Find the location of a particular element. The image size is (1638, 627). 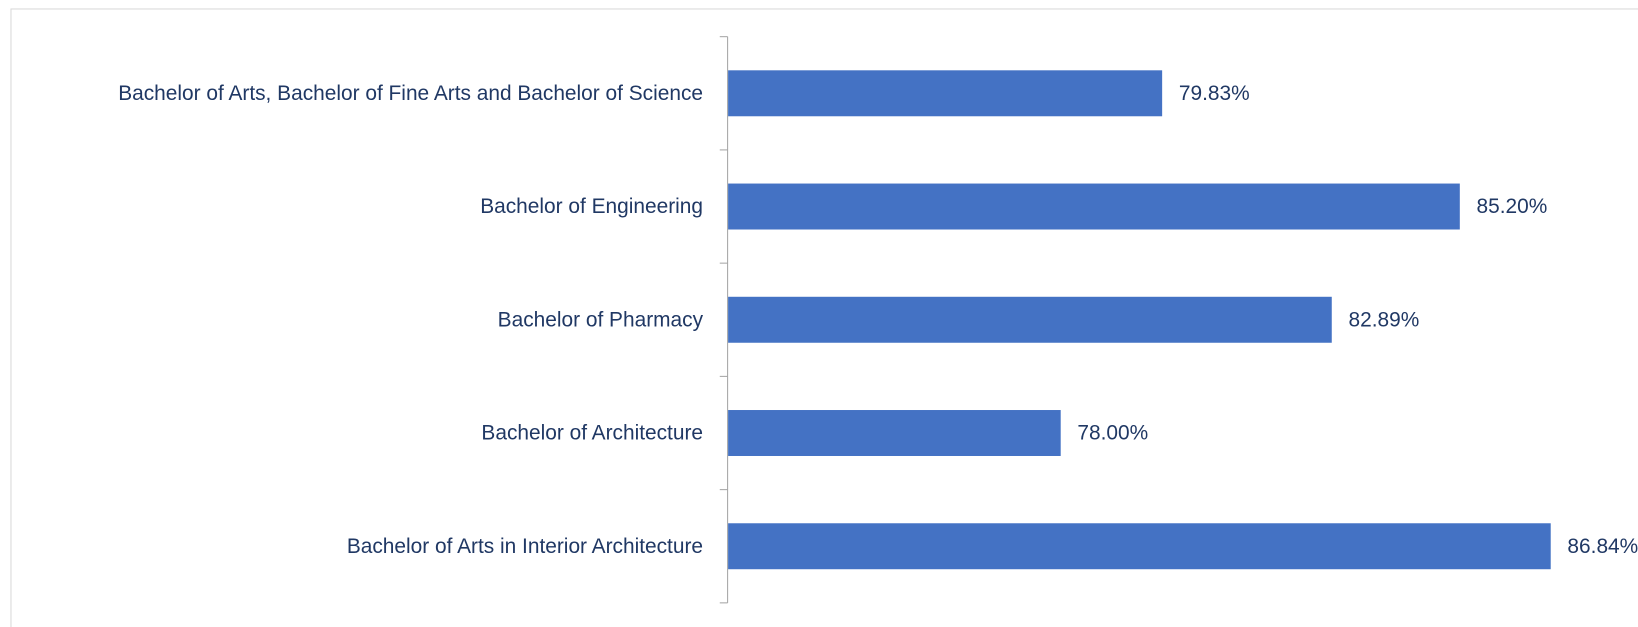

value-label: 86.84% is located at coordinates (1602, 546).